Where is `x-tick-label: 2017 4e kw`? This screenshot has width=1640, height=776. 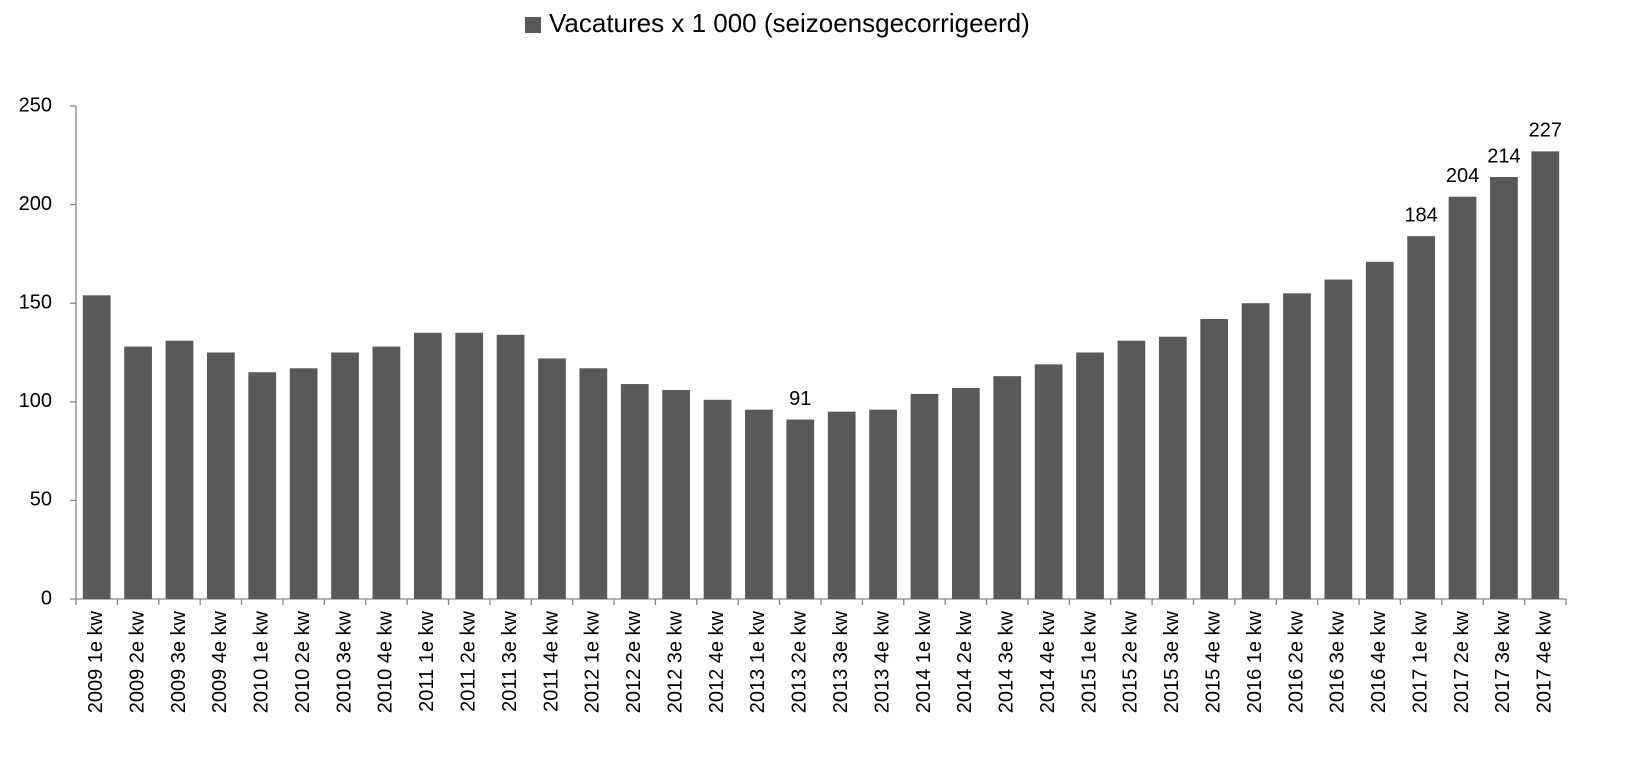
x-tick-label: 2017 4e kw is located at coordinates (1545, 661).